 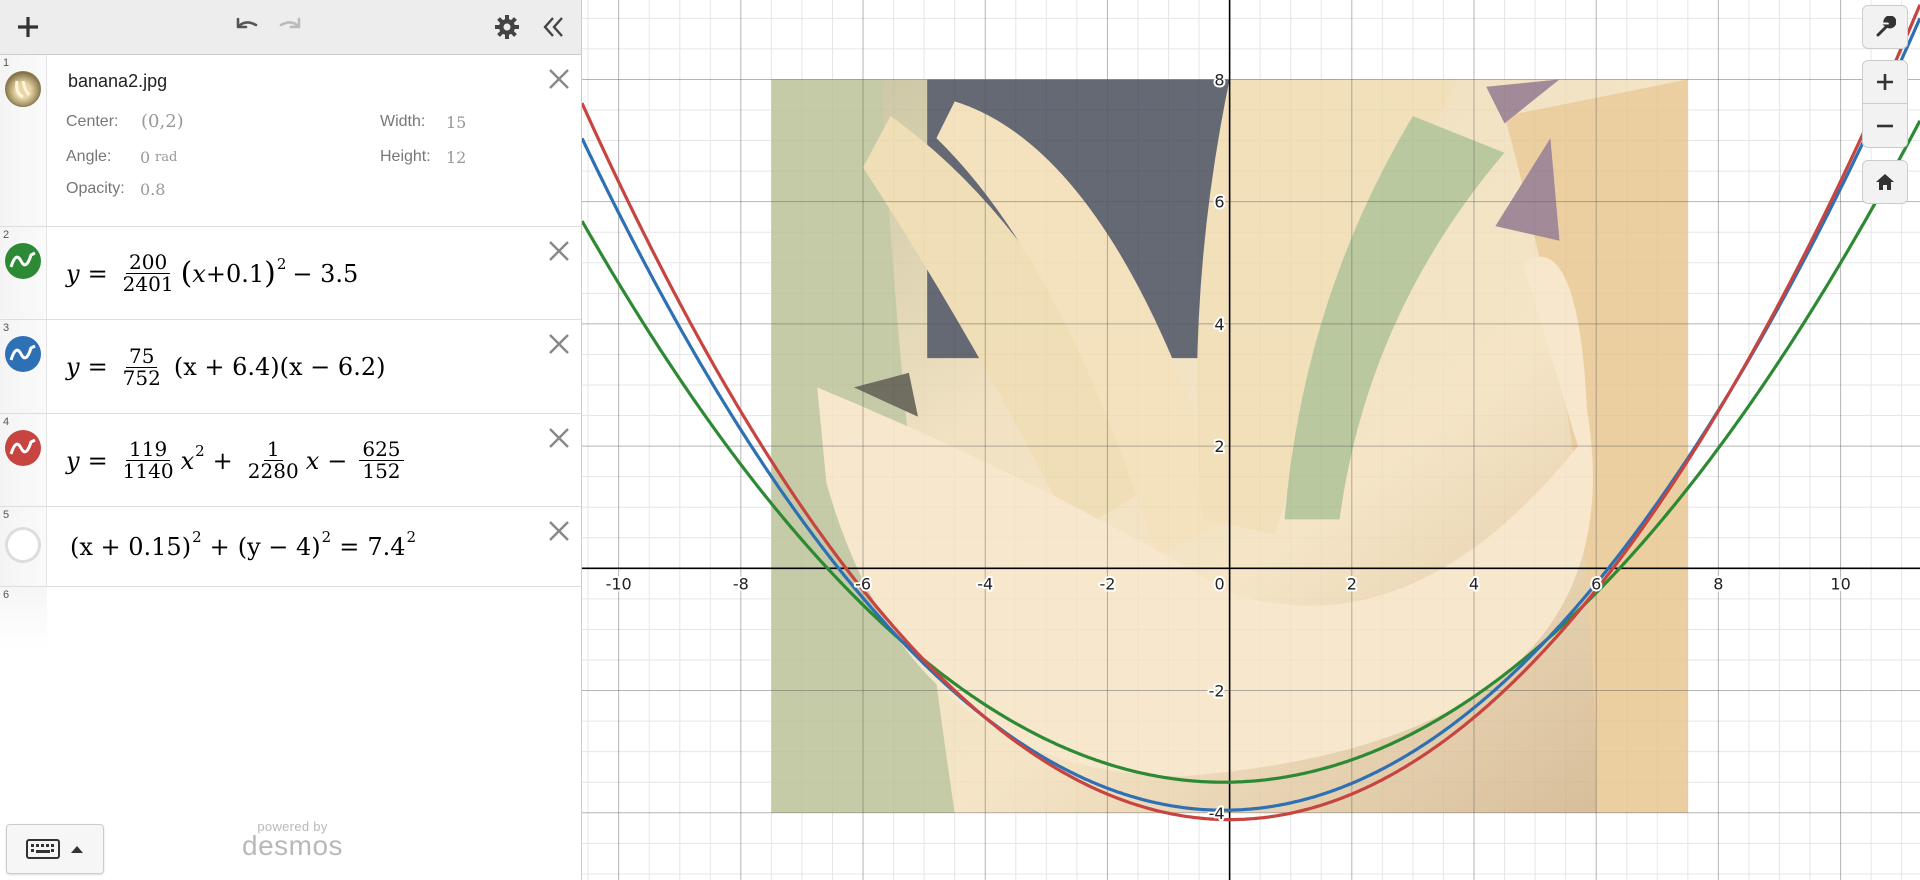 What do you see at coordinates (1885, 182) in the screenshot?
I see `default-viewport-button` at bounding box center [1885, 182].